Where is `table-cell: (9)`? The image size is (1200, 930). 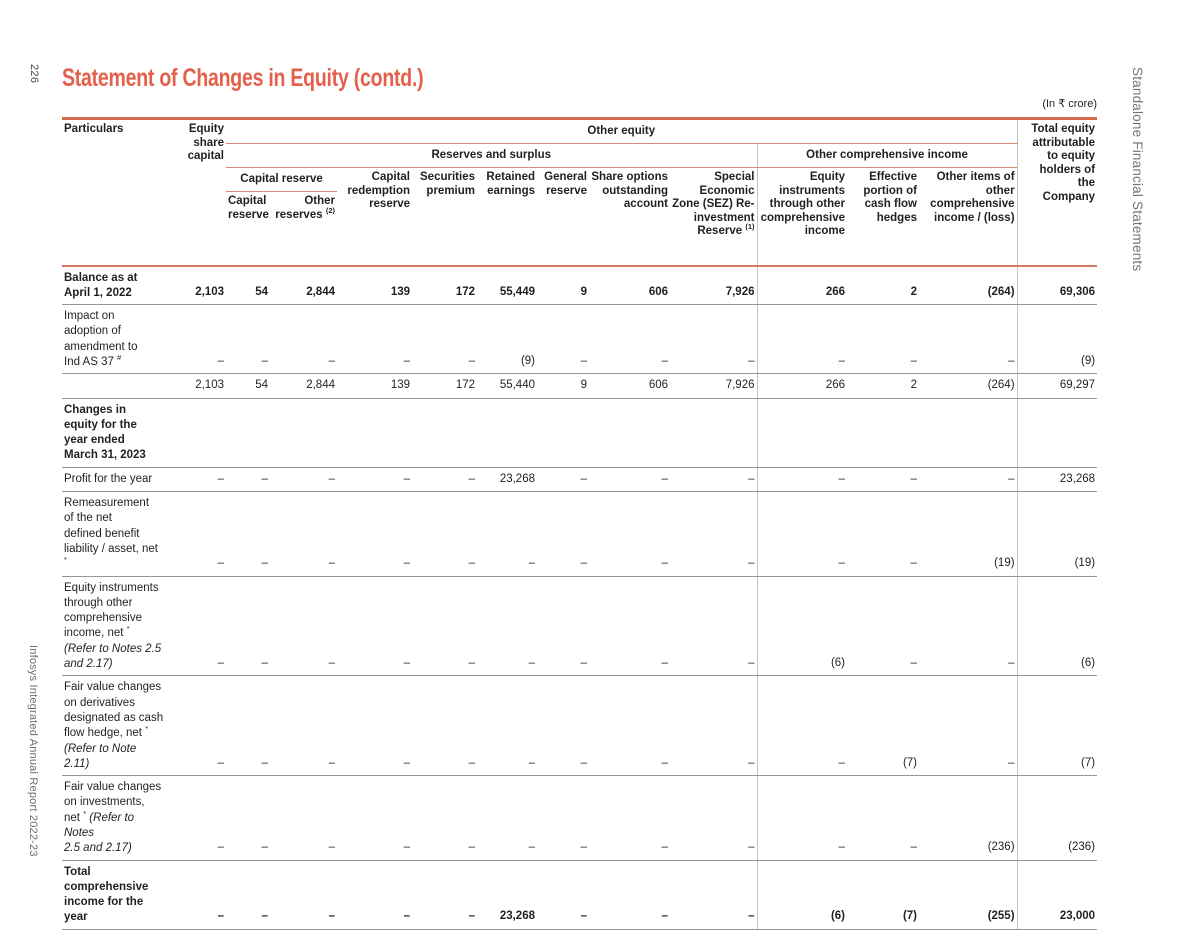 table-cell: (9) is located at coordinates (507, 339).